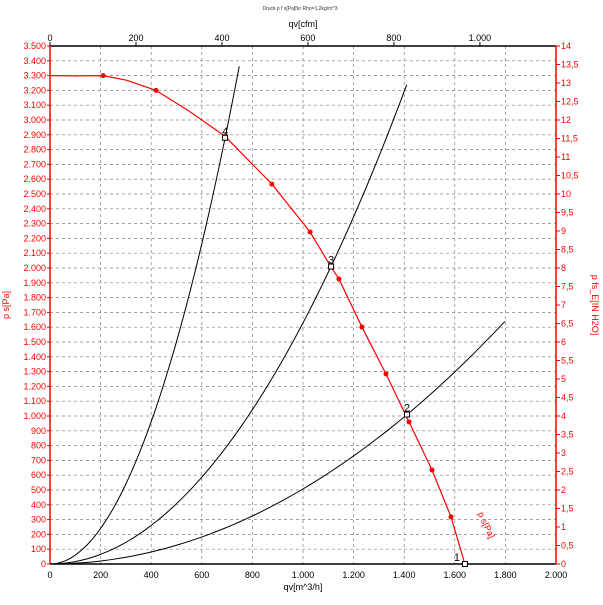  What do you see at coordinates (34, 357) in the screenshot?
I see `y-tick-label: 1.400` at bounding box center [34, 357].